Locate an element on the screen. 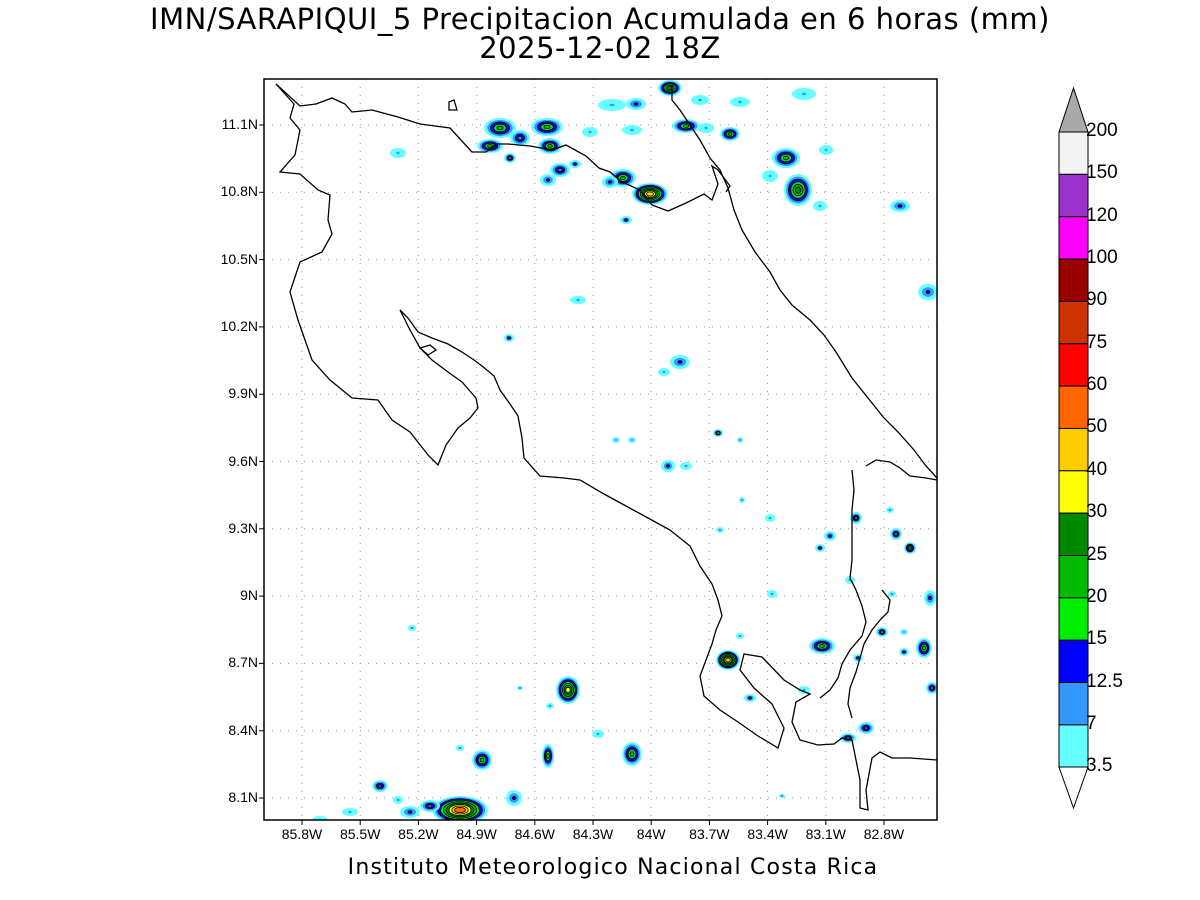  lat-label: 8.7N is located at coordinates (243, 662).